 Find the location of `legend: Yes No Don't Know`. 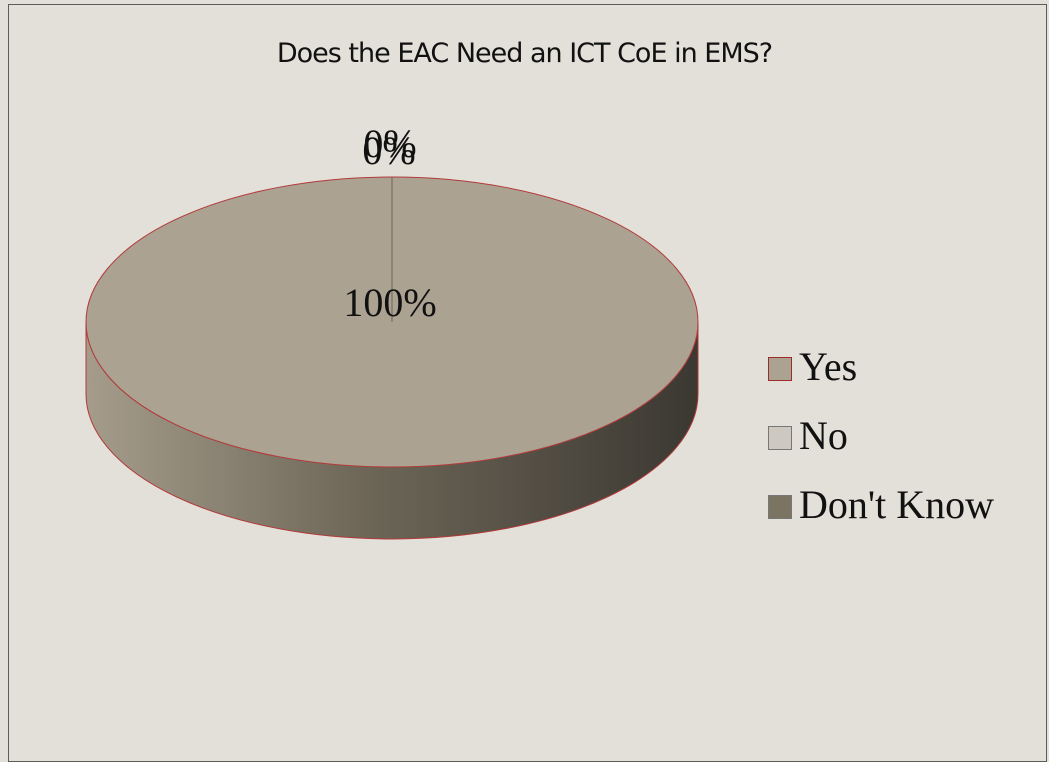

legend: Yes No Don't Know is located at coordinates (881, 435).